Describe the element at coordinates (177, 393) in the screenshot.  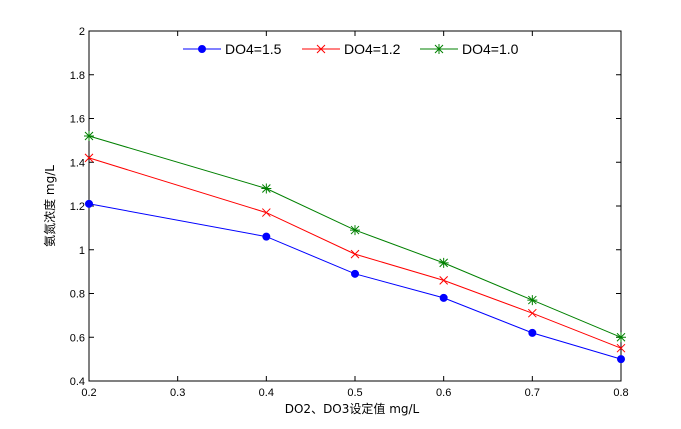
I see `x-tick-label: 0.3` at that location.